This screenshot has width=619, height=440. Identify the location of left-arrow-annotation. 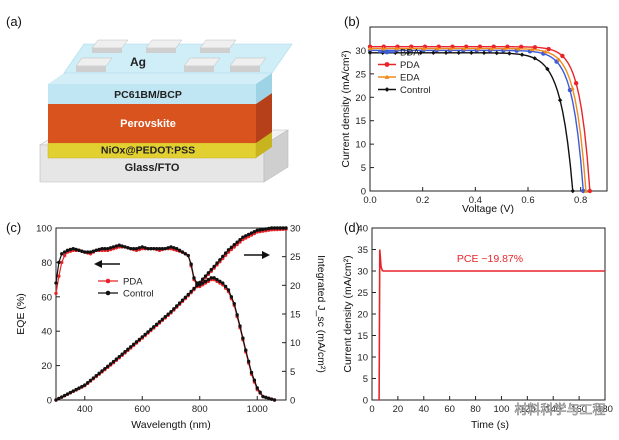
(107, 264).